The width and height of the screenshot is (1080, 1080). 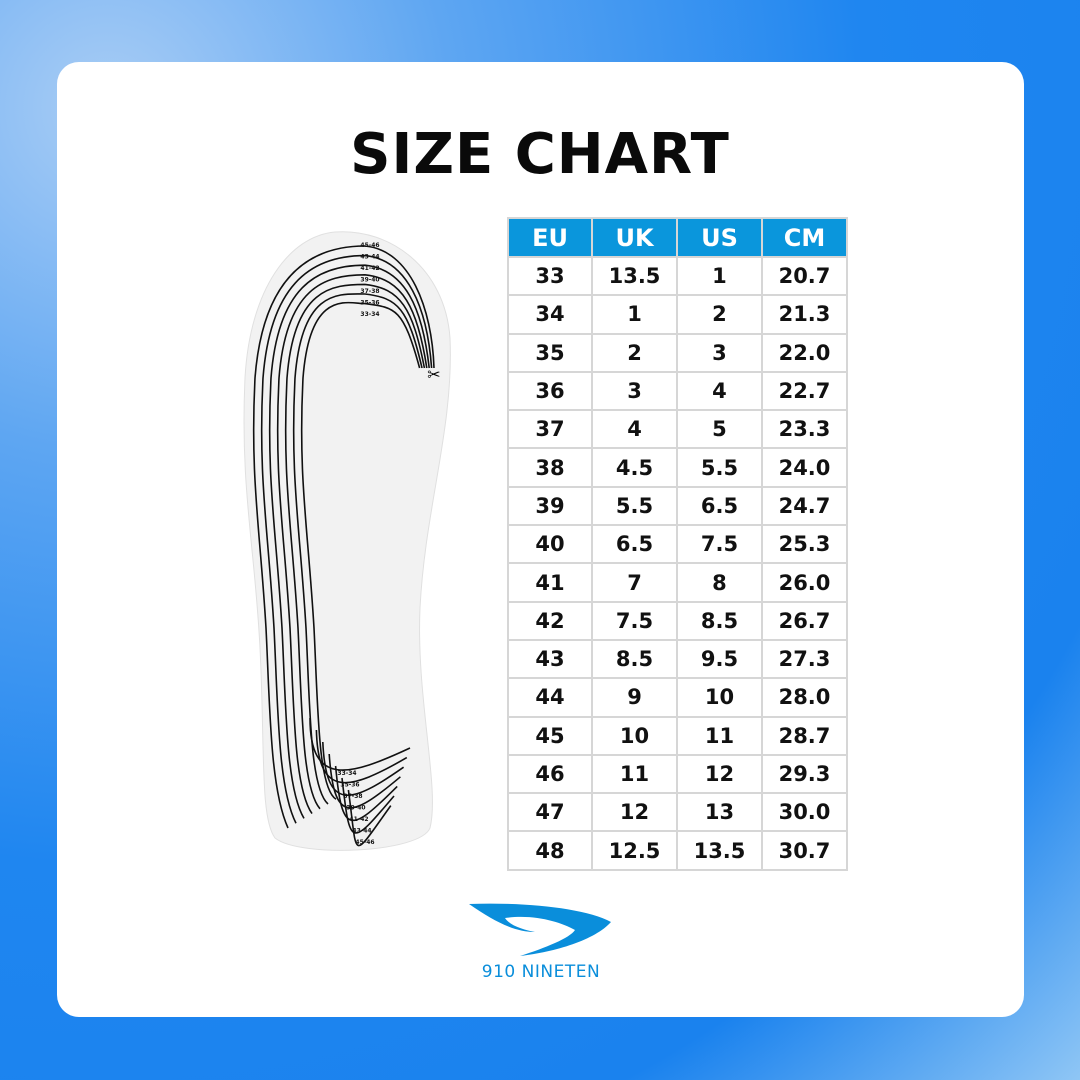 I want to click on table-cell: 30.7, so click(x=804, y=850).